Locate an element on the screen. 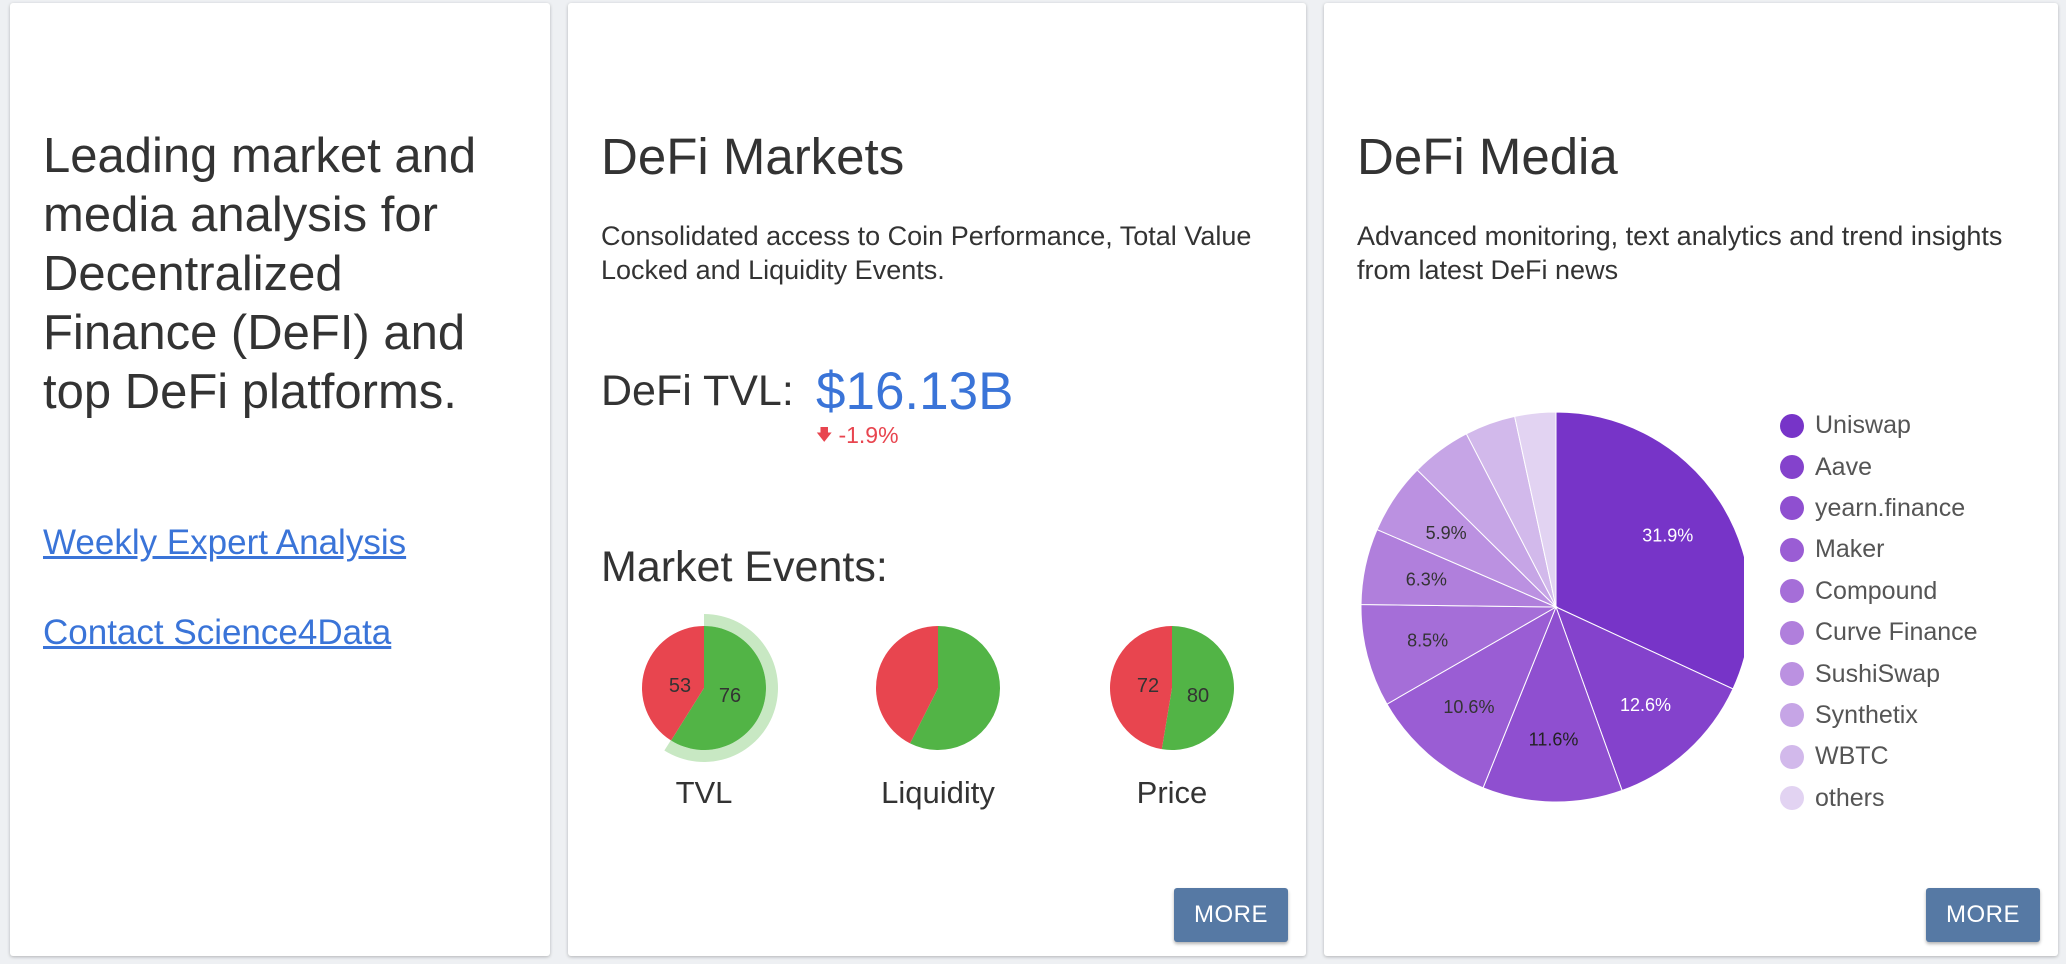  legend-item: Maker is located at coordinates (1879, 549).